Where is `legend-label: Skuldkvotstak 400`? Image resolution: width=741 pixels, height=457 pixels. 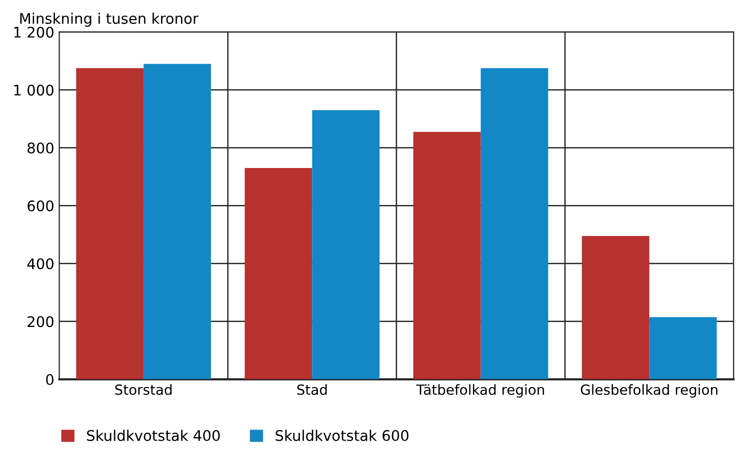 legend-label: Skuldkvotstak 400 is located at coordinates (153, 436).